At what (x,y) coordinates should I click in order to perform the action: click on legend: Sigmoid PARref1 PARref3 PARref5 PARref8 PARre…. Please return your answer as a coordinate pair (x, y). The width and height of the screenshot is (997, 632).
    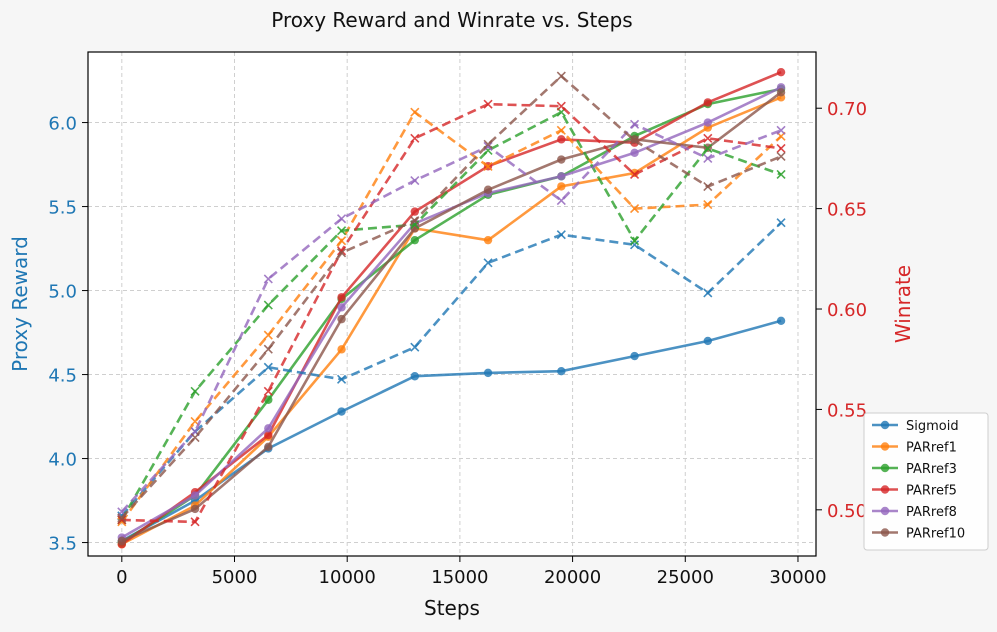
    Looking at the image, I should click on (926, 481).